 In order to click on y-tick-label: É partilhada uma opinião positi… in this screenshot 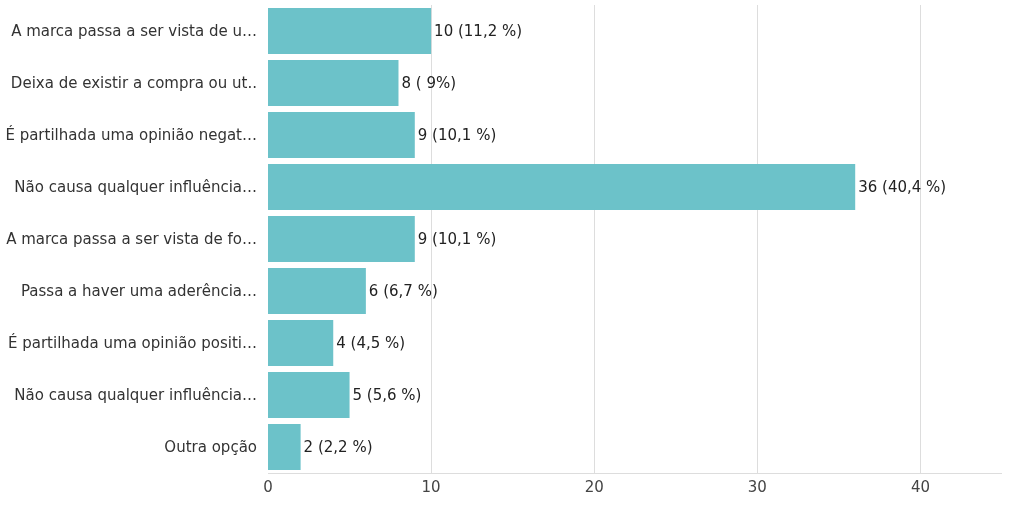, I will do `click(132, 343)`.